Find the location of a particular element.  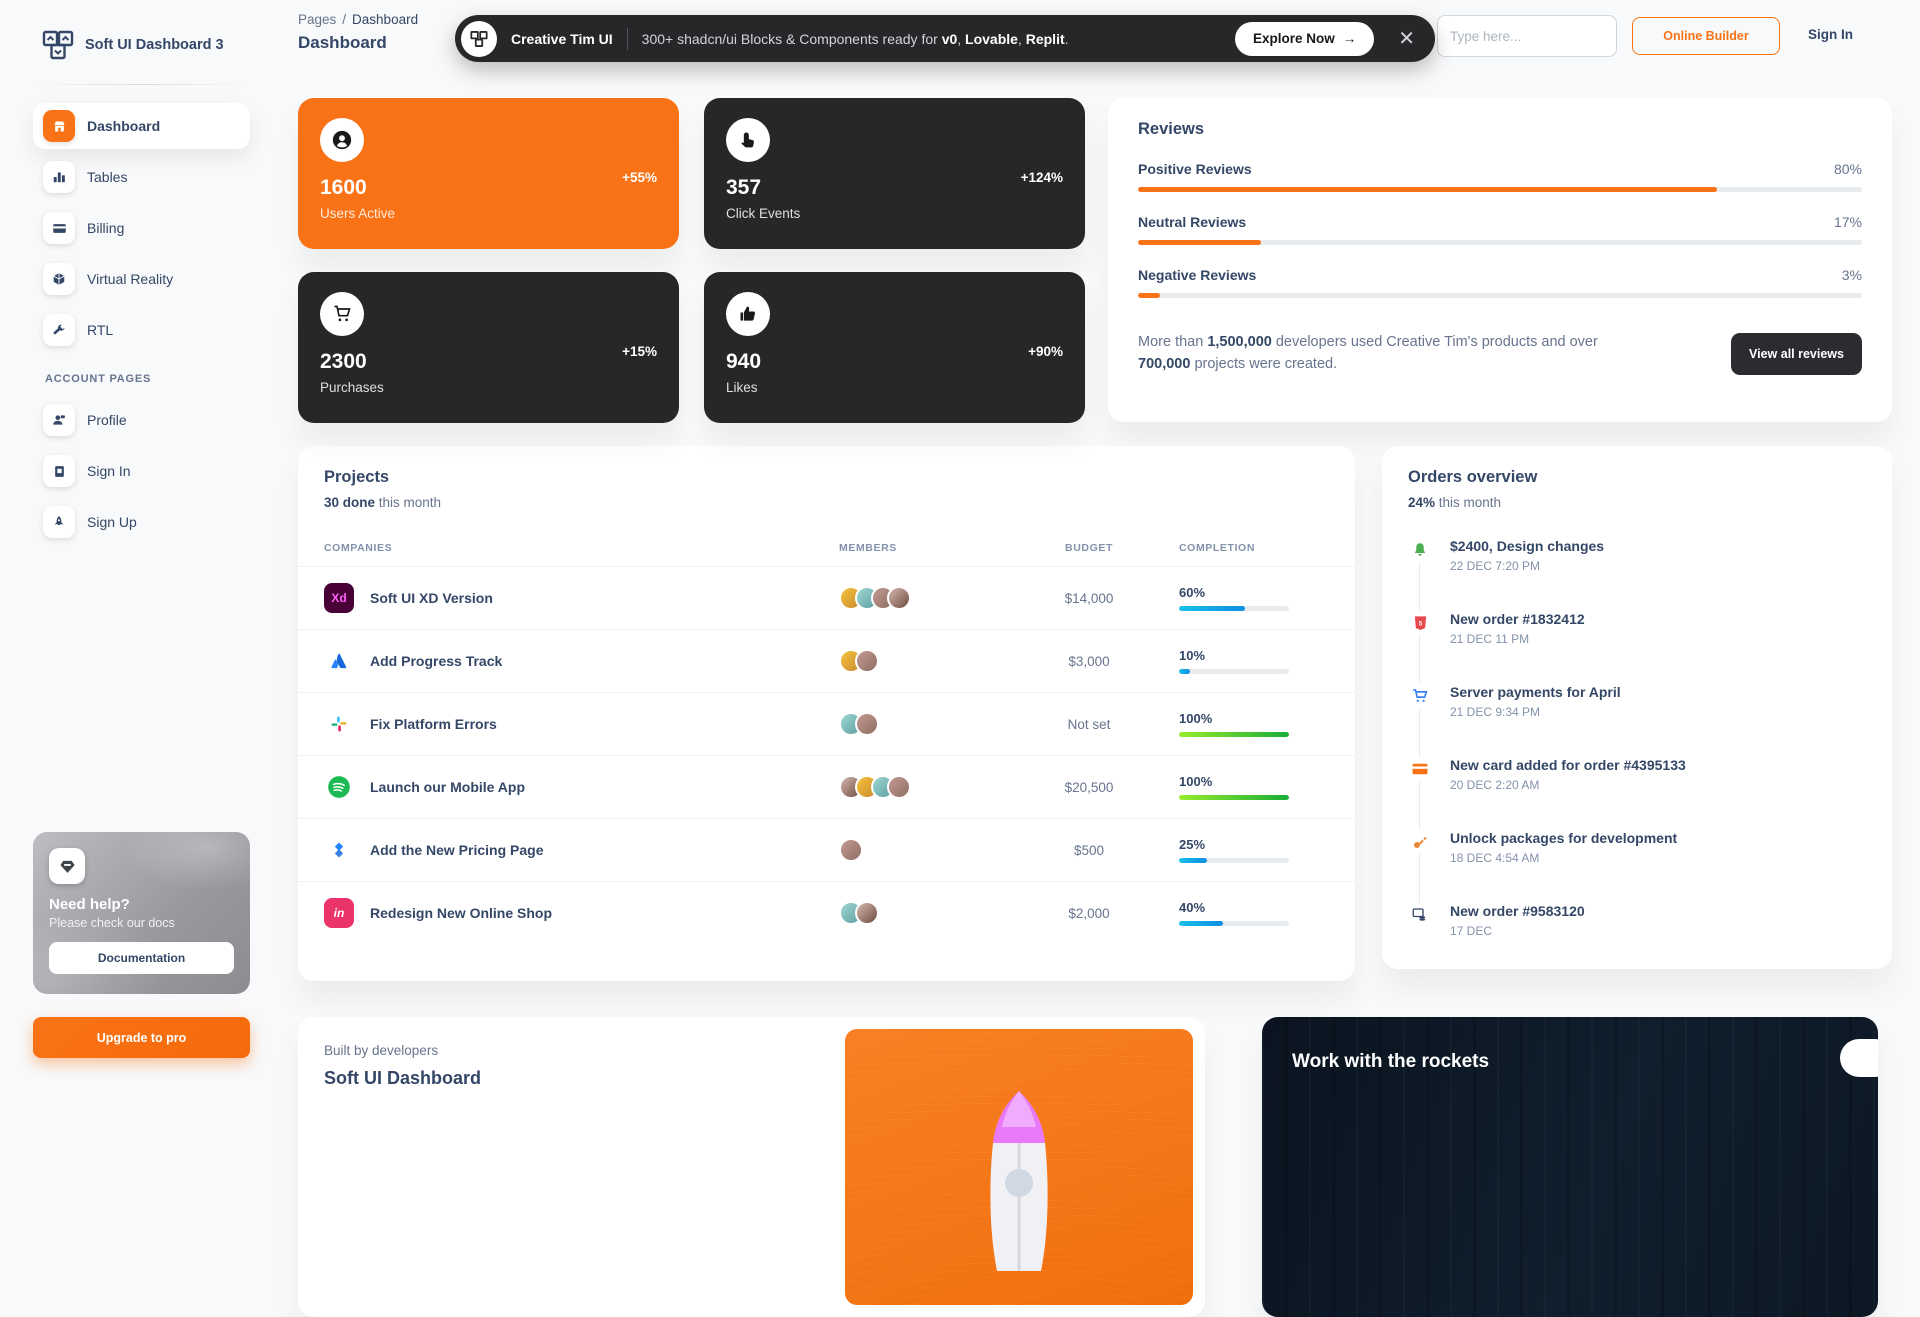

spotify-icon is located at coordinates (339, 787).